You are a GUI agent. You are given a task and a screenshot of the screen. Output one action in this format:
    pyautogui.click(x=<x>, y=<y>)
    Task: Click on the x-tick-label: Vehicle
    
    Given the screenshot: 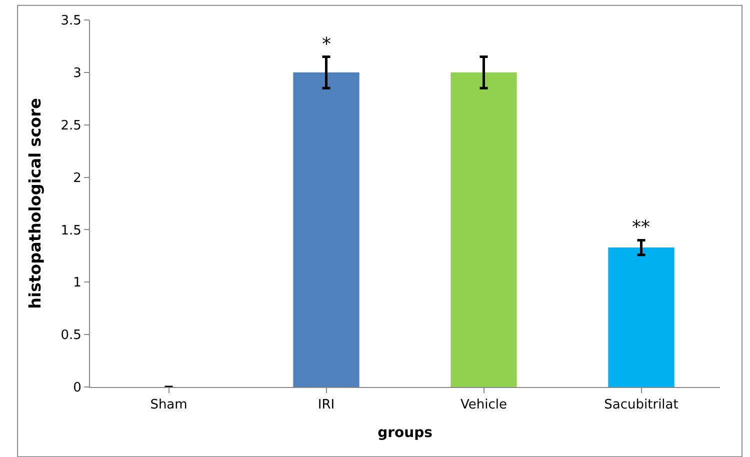 What is the action you would take?
    pyautogui.click(x=483, y=405)
    